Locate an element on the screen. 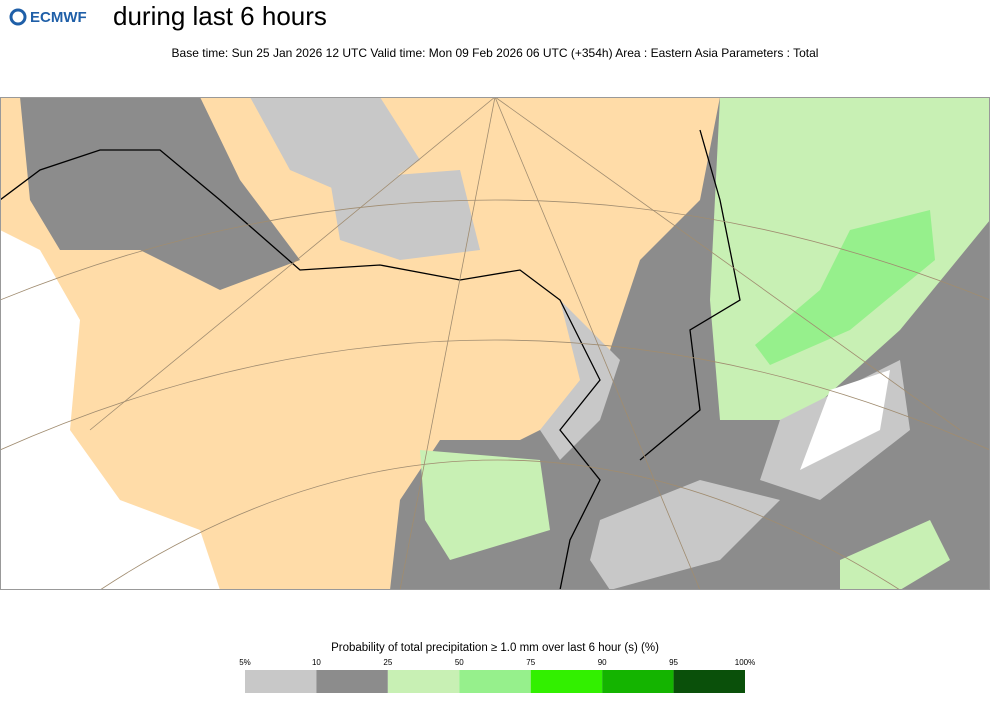  colorbar: 5% 10 25 50 75 90 95 100% is located at coordinates (497, 675).